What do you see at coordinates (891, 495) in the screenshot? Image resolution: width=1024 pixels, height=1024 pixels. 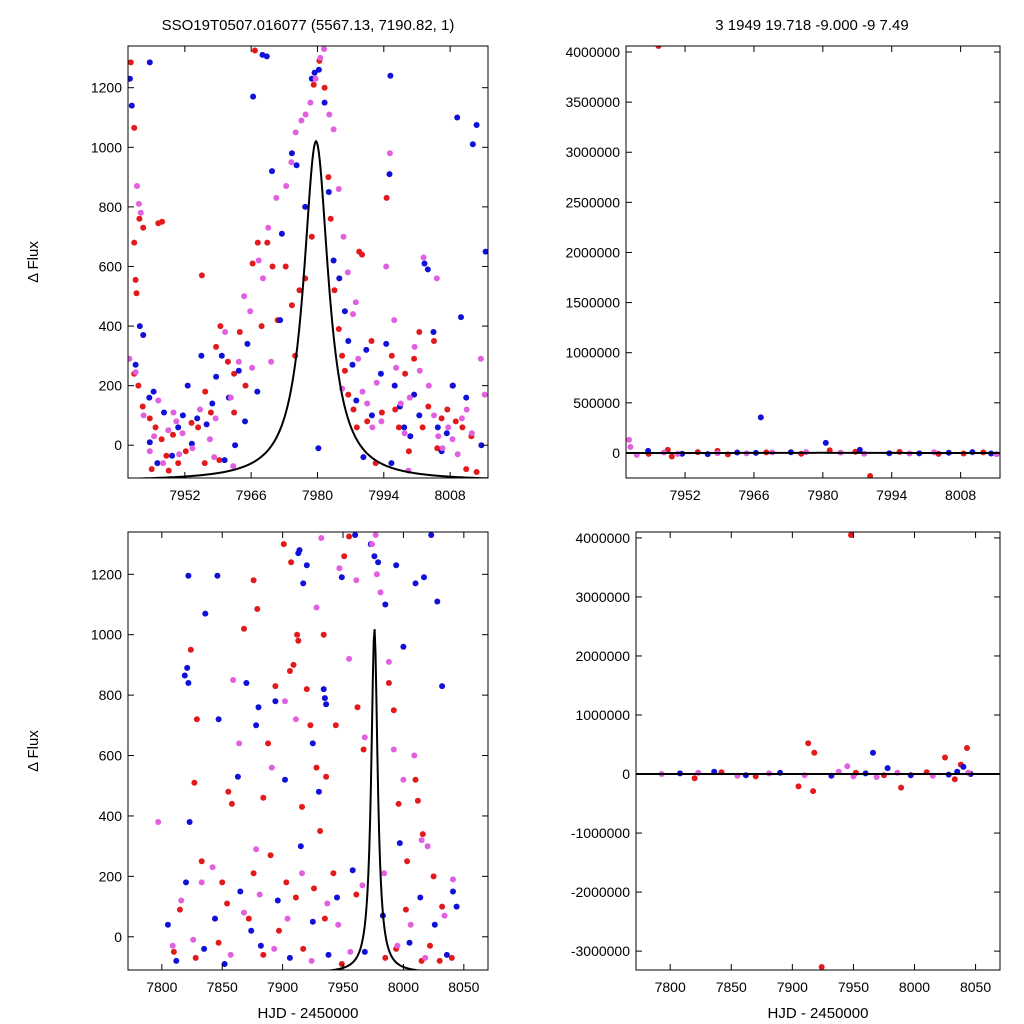 I see `x-tick-label: 7994` at bounding box center [891, 495].